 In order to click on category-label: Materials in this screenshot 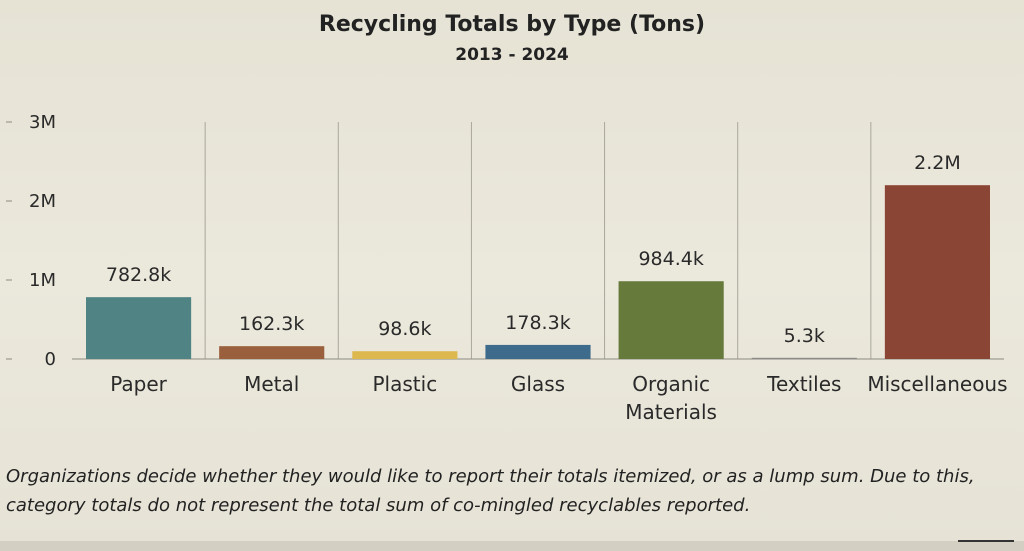, I will do `click(671, 412)`.